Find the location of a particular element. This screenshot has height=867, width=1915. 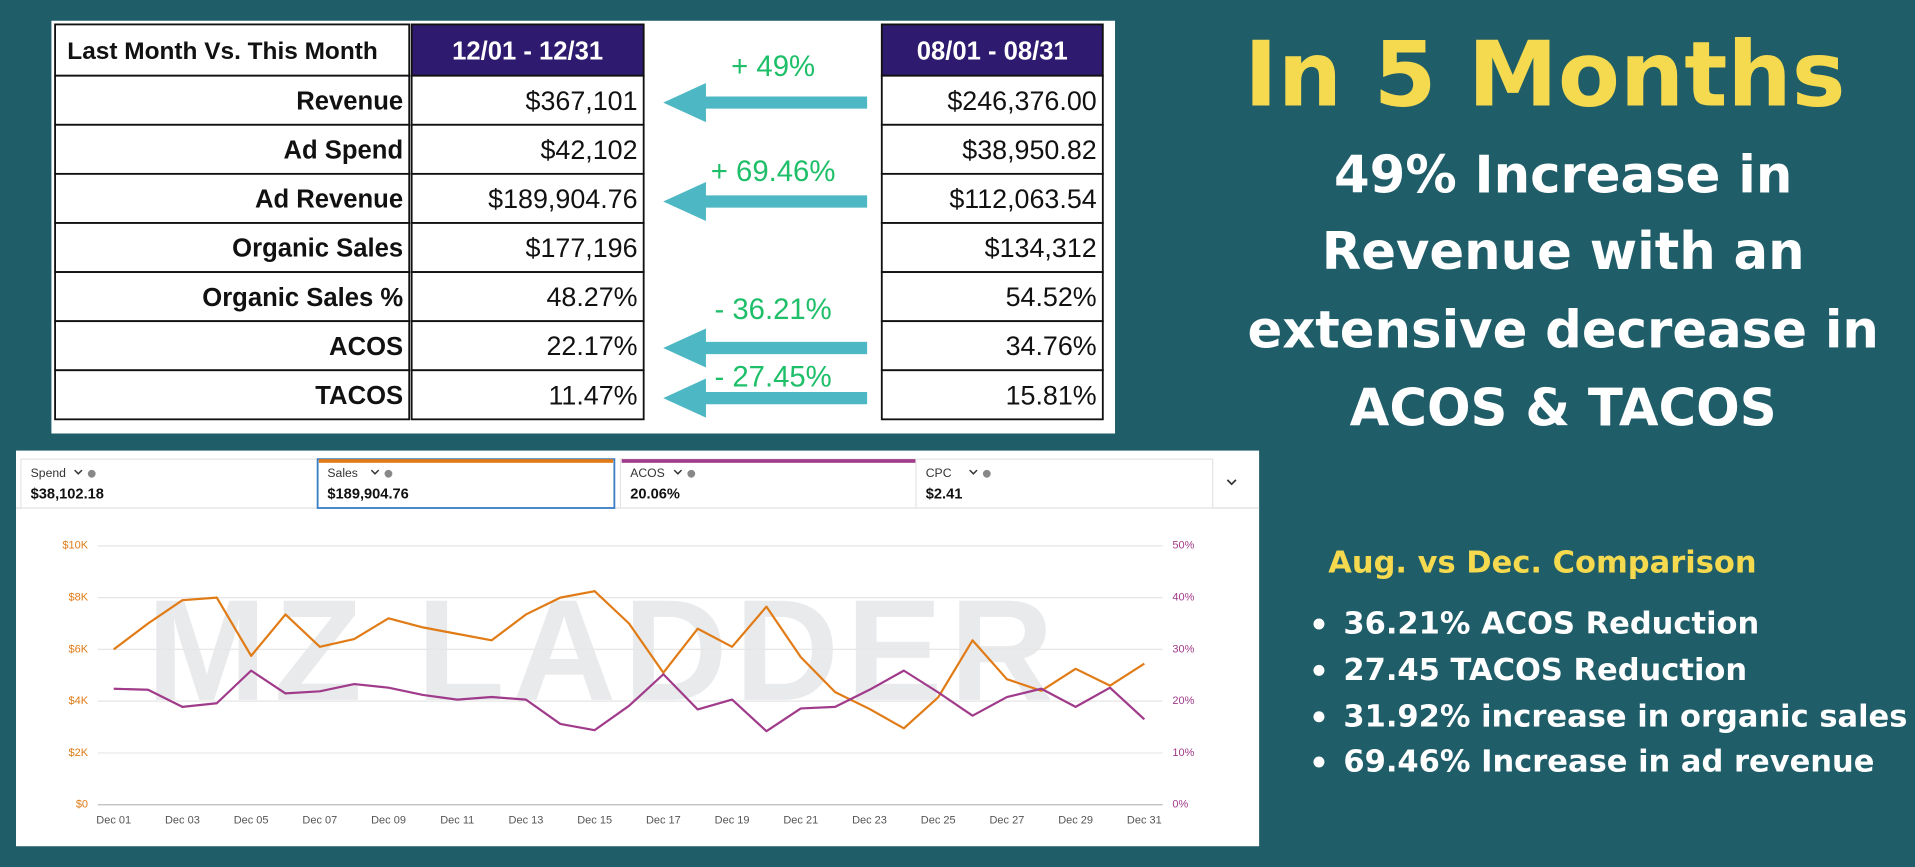

summary-line: extensive decrease in is located at coordinates (1562, 330).